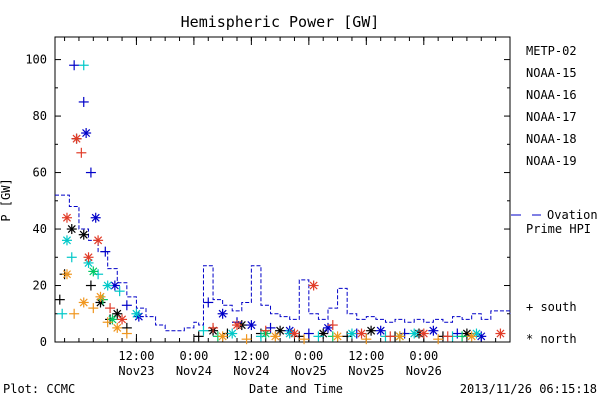 This screenshot has width=600, height=400. Describe the element at coordinates (551, 339) in the screenshot. I see `north-marker-label: * north` at that location.